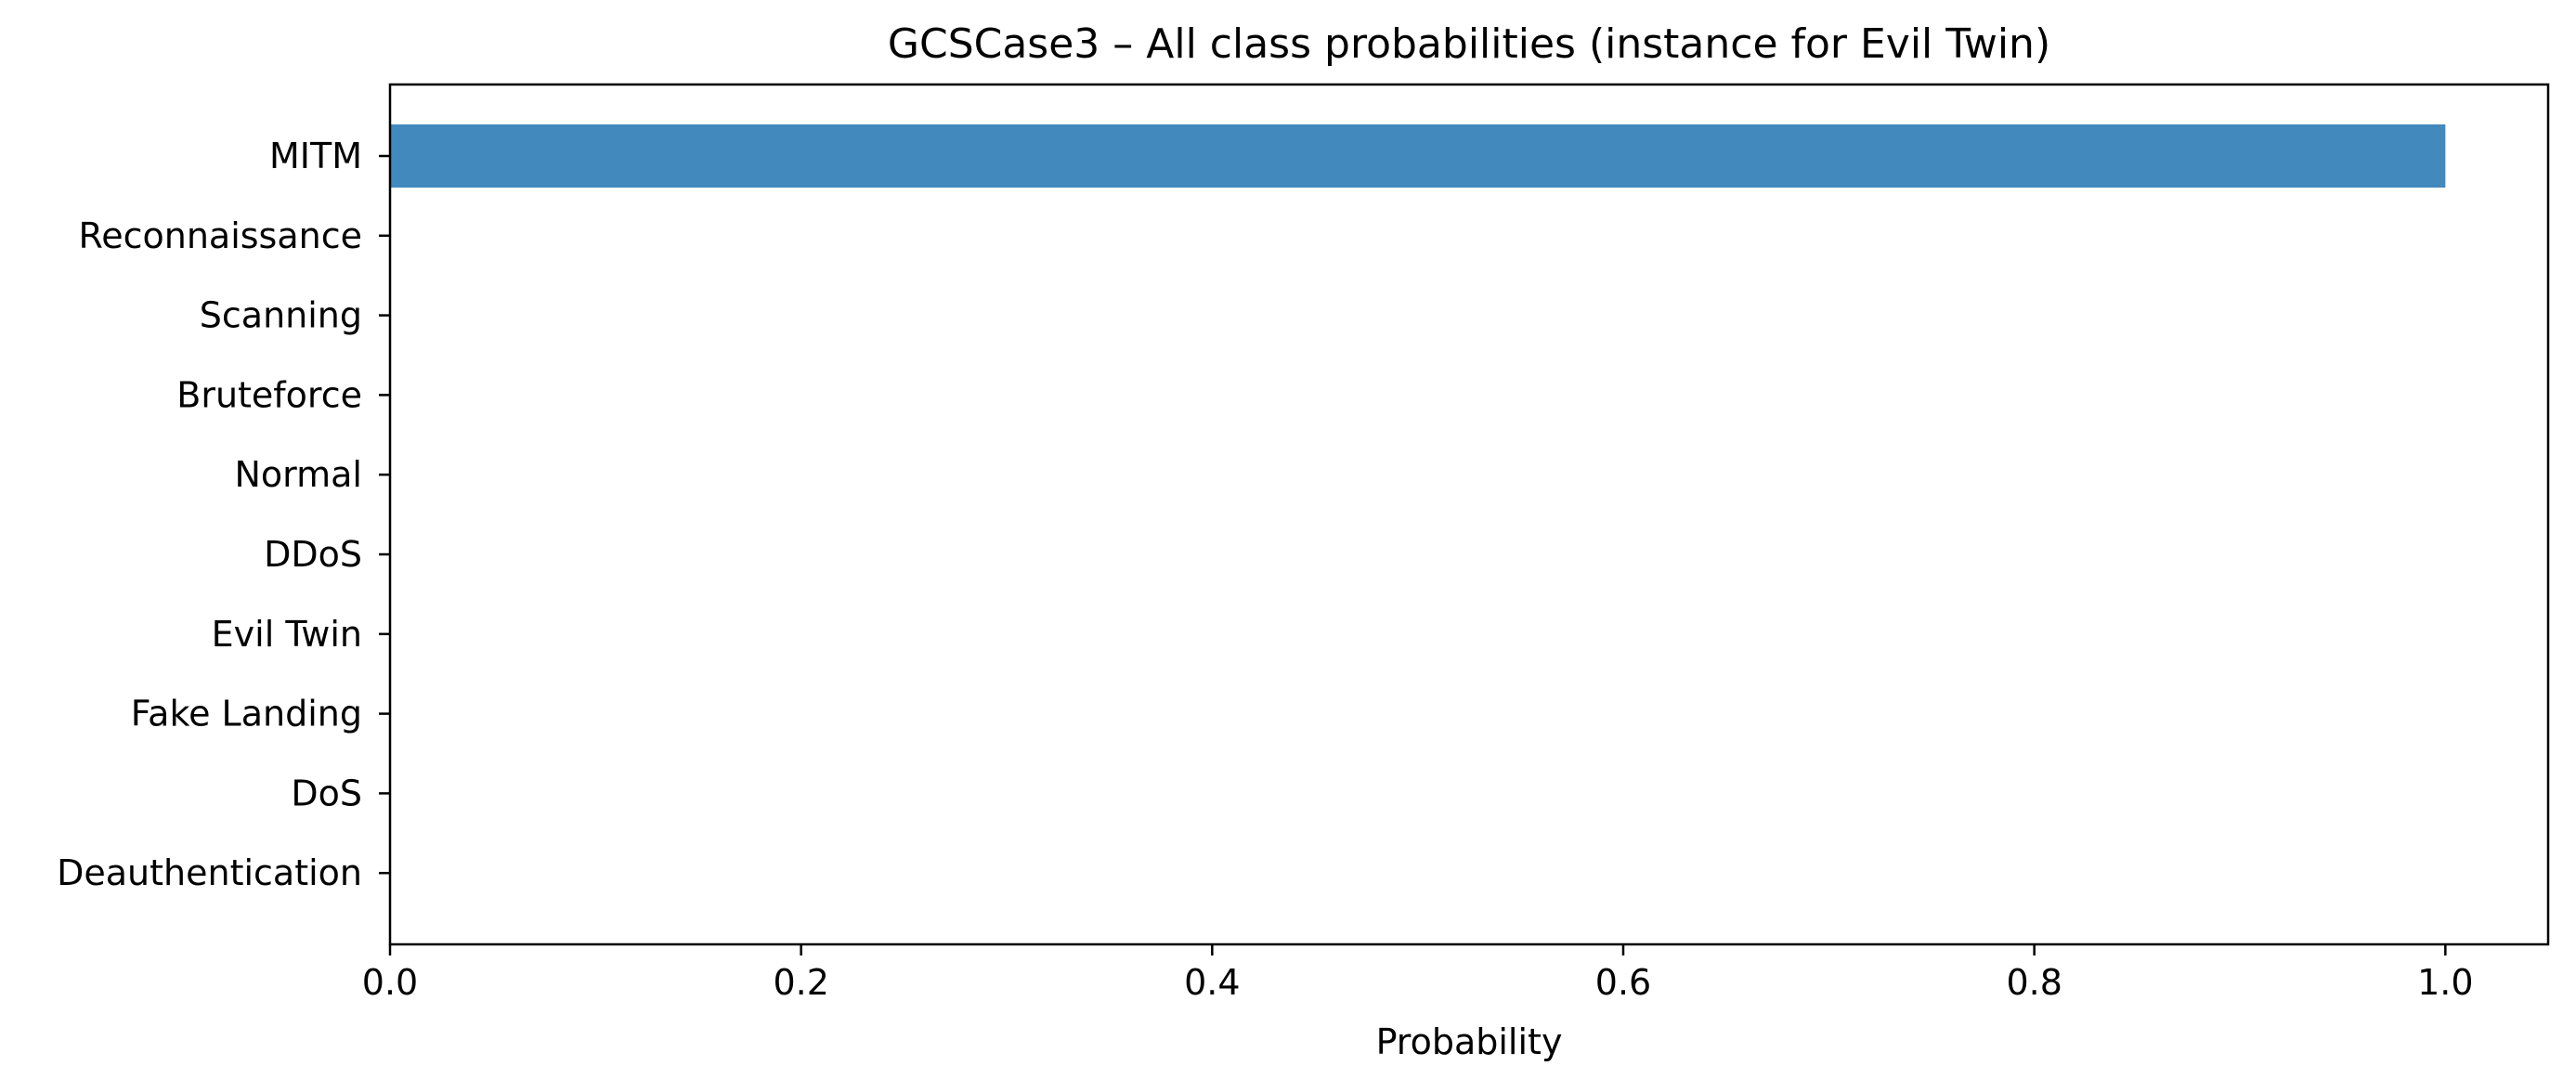  What do you see at coordinates (287, 634) in the screenshot?
I see `y-tick-label: Evil Twin` at bounding box center [287, 634].